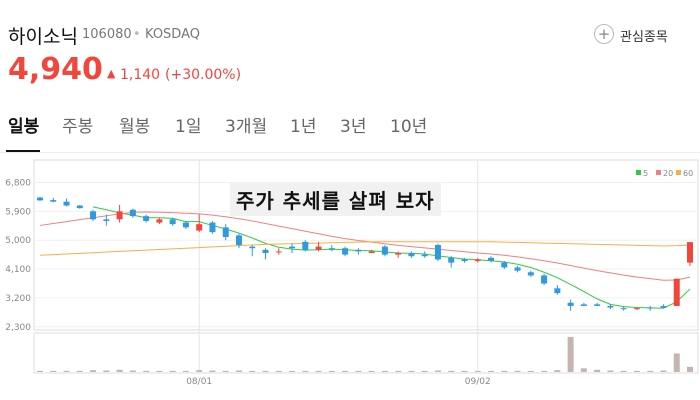 The image size is (700, 400). I want to click on price: 4,940, so click(55, 69).